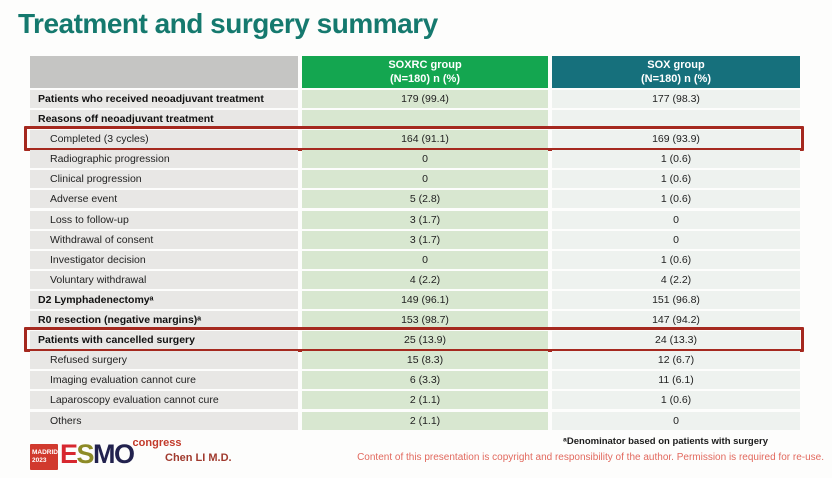 This screenshot has width=832, height=478. What do you see at coordinates (39, 460) in the screenshot?
I see `badge-year: 2023` at bounding box center [39, 460].